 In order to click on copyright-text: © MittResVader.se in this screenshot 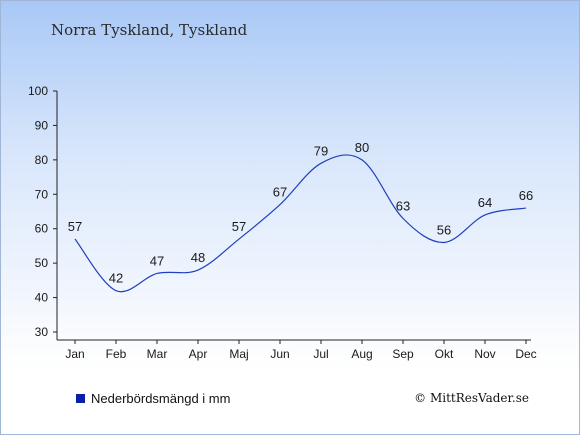, I will do `click(471, 398)`.